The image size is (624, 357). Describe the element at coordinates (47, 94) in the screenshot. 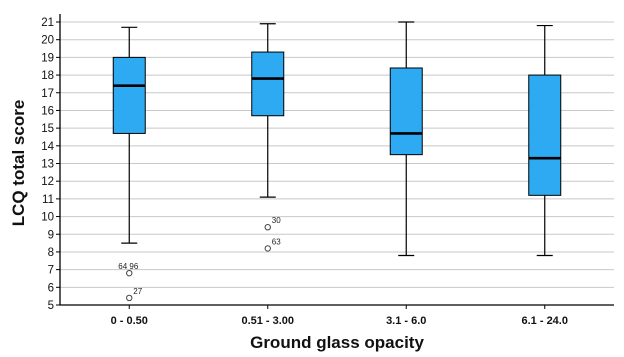

I see `y-tick-label-17: 17` at that location.